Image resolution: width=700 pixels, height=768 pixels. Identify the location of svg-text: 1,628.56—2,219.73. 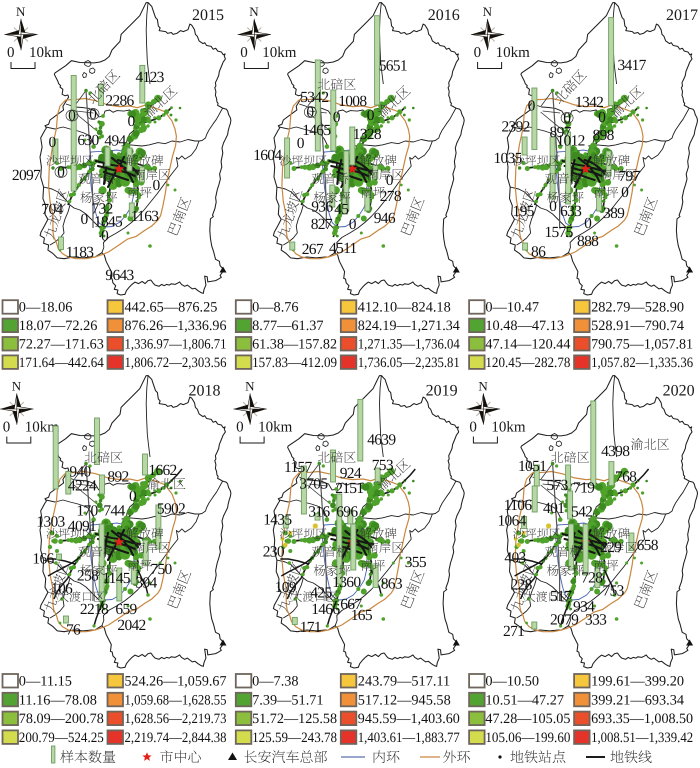
(176, 719).